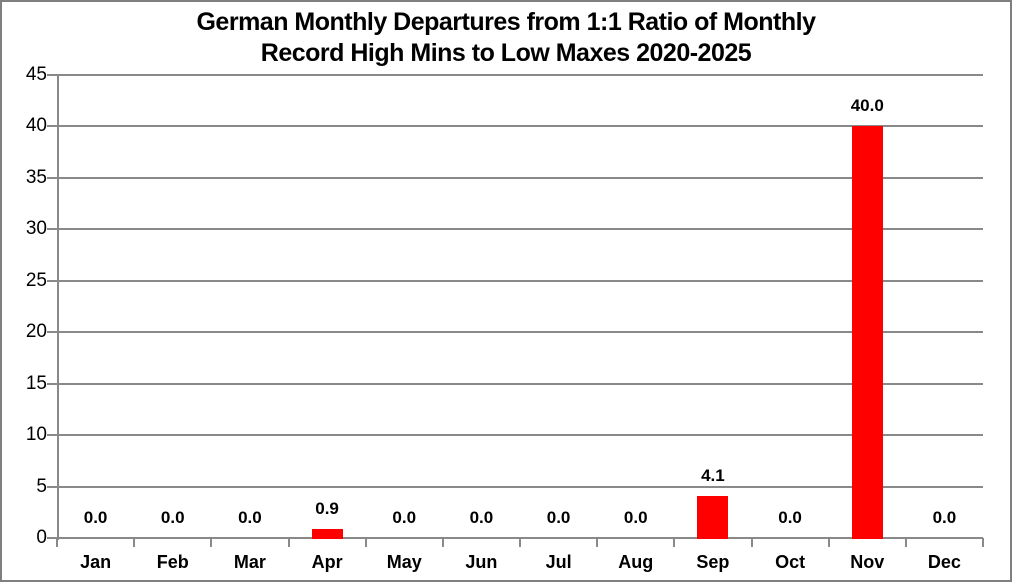  Describe the element at coordinates (58, 307) in the screenshot. I see `y-axis-line` at that location.